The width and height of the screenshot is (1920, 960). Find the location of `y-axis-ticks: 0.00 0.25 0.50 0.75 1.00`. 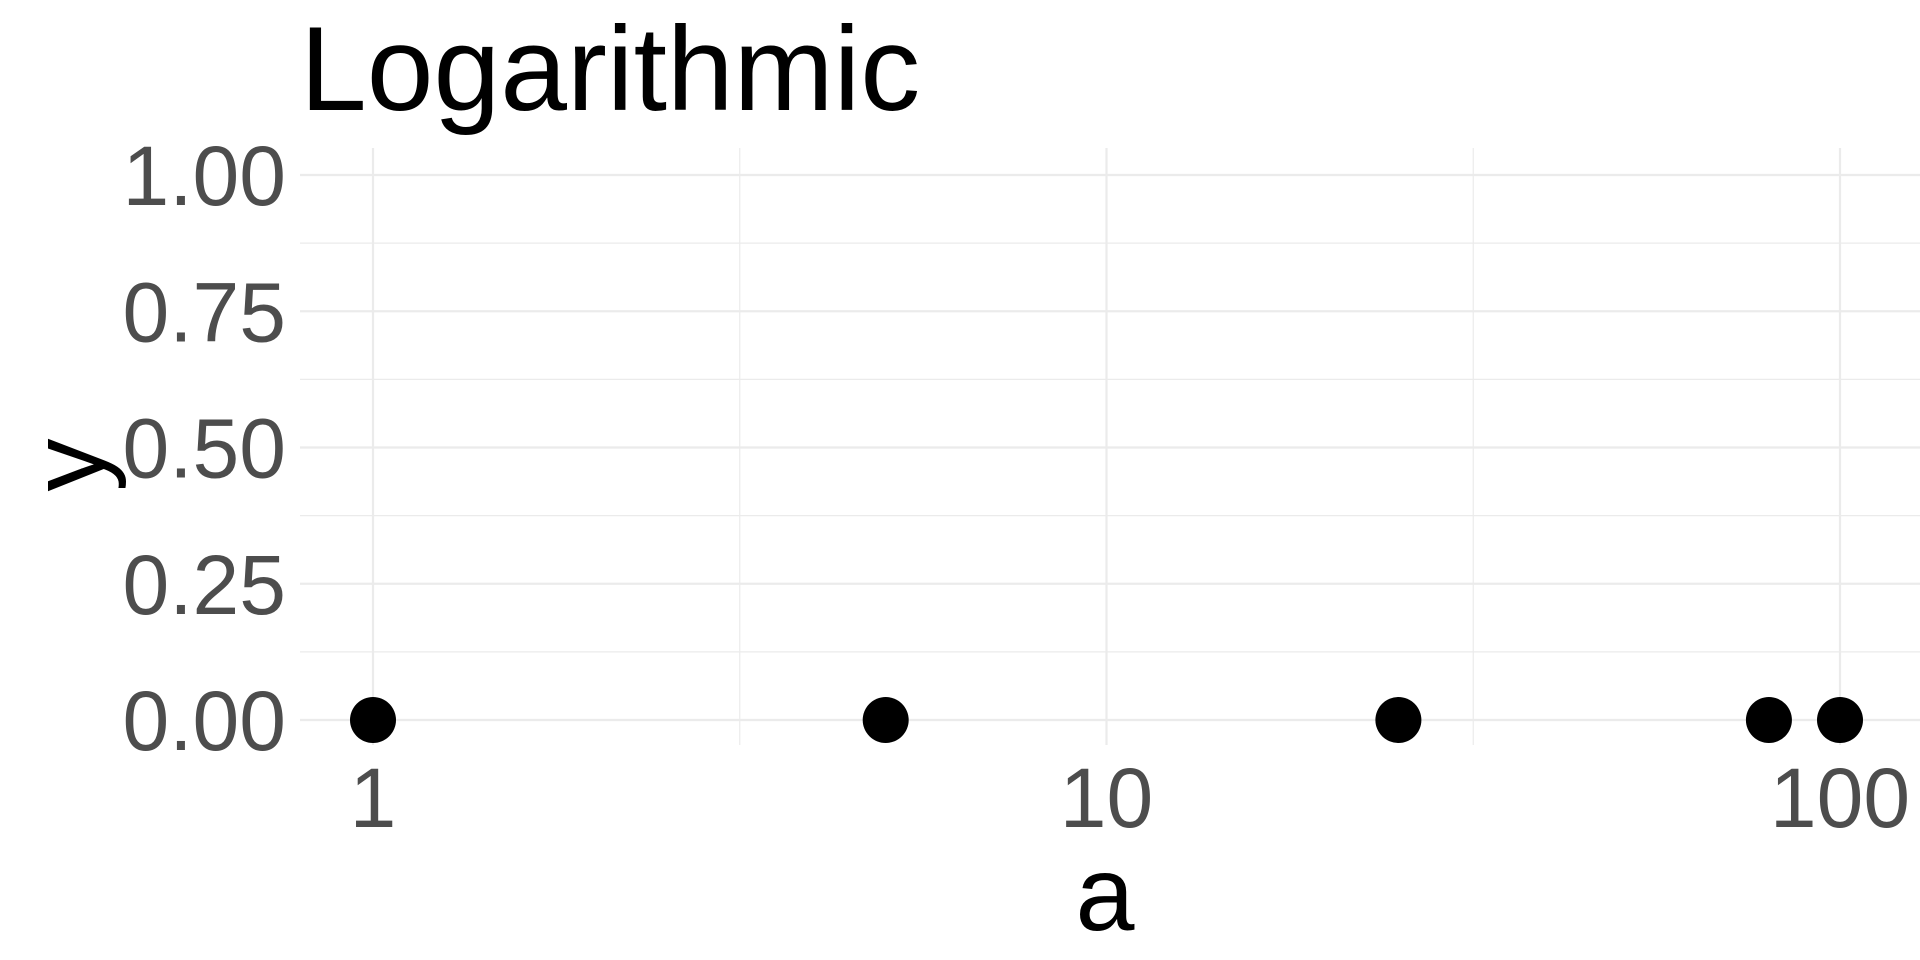

y-axis-ticks: 0.00 0.25 0.50 0.75 1.00 is located at coordinates (205, 448).